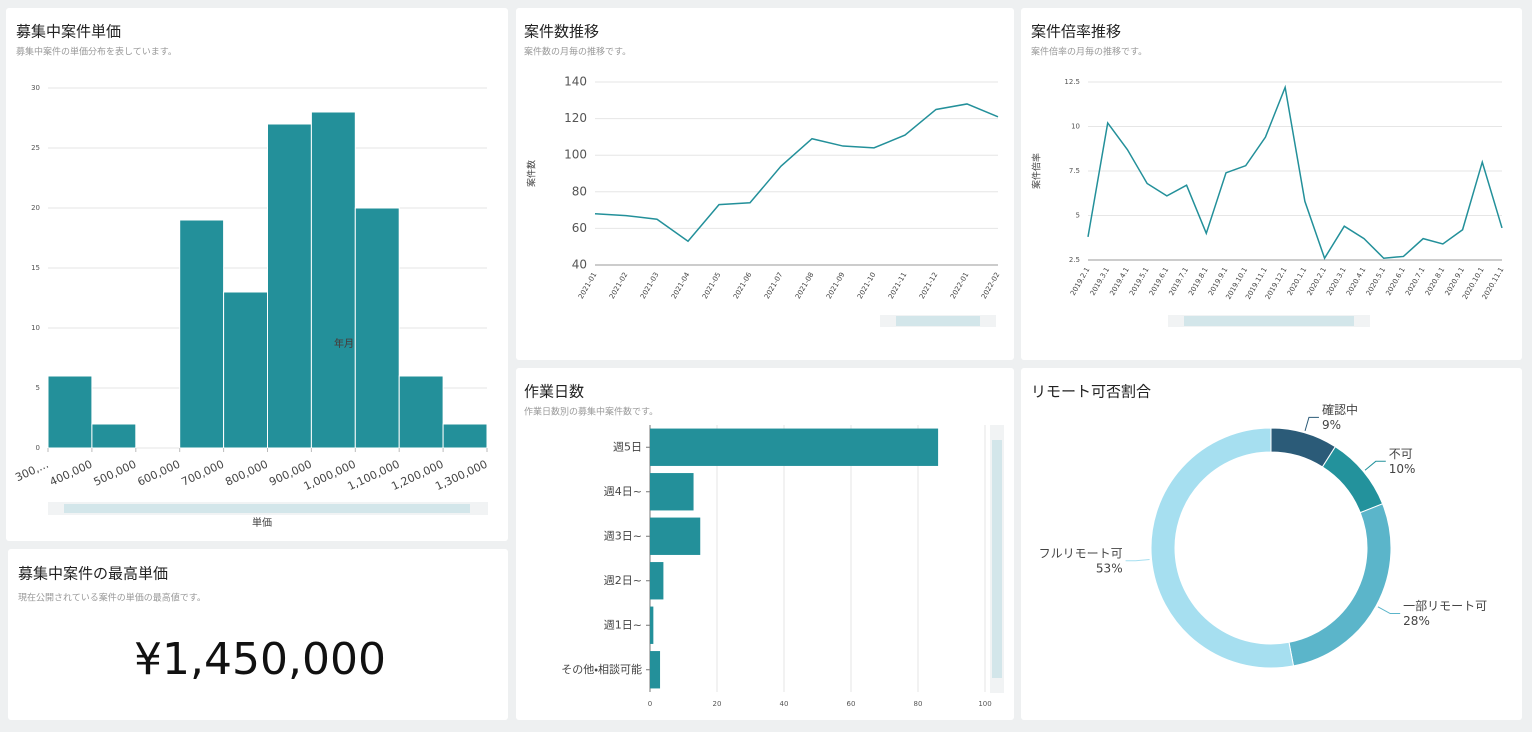 This screenshot has width=1532, height=732. Describe the element at coordinates (577, 52) in the screenshot. I see `chart-subtitle: 案件数の月毎の推移です。` at that location.